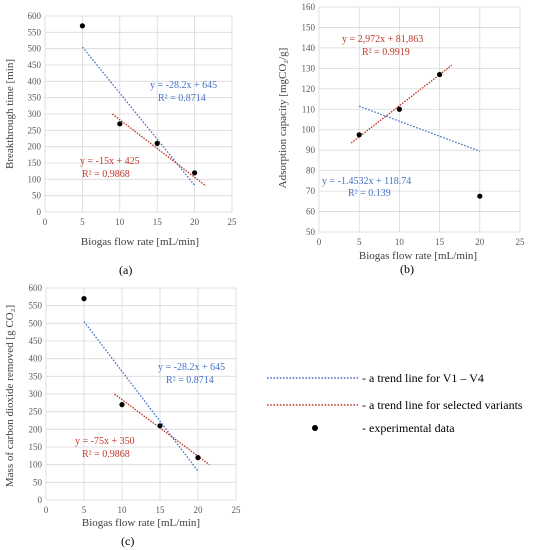 This screenshot has height=550, width=543. Describe the element at coordinates (36, 394) in the screenshot. I see `chart-c-ytick-label: 300` at that location.